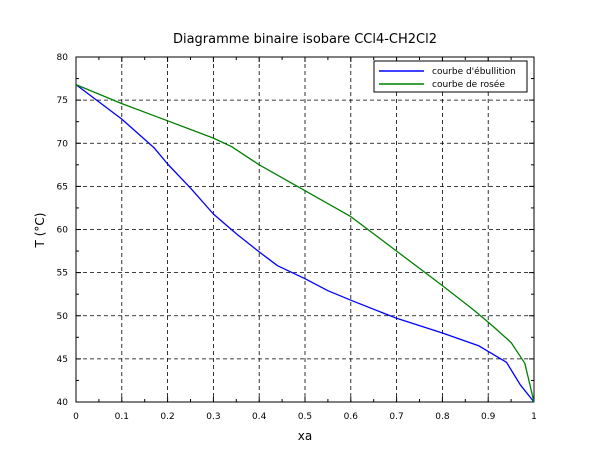 The height and width of the screenshot is (460, 610). What do you see at coordinates (442, 417) in the screenshot?
I see `x-tick-label: 0.8` at bounding box center [442, 417].